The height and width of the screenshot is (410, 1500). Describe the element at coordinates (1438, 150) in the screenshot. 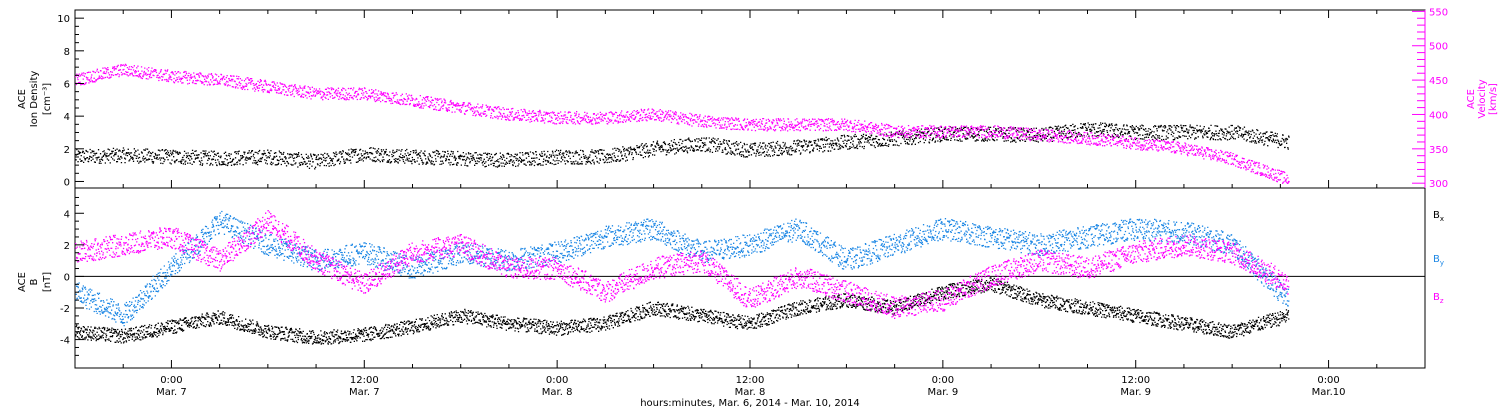

I see `velocity-tick-label: 350` at that location.